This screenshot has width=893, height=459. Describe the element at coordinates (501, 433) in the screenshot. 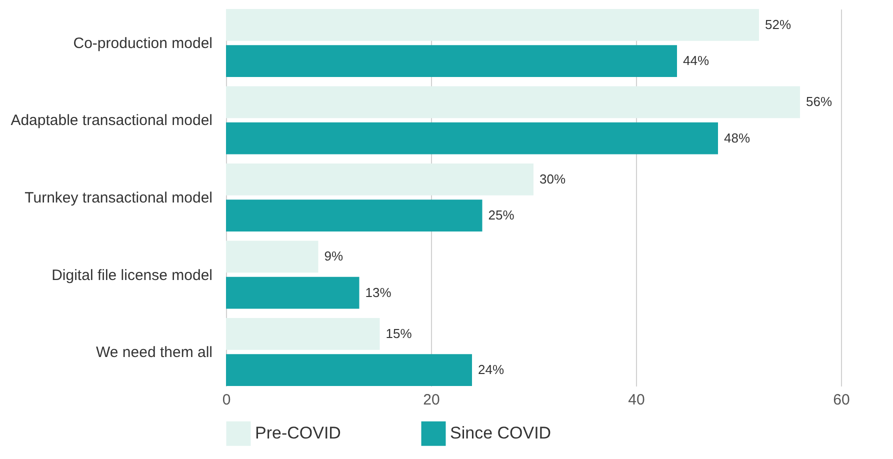

I see `legend-label: Since COVID` at that location.